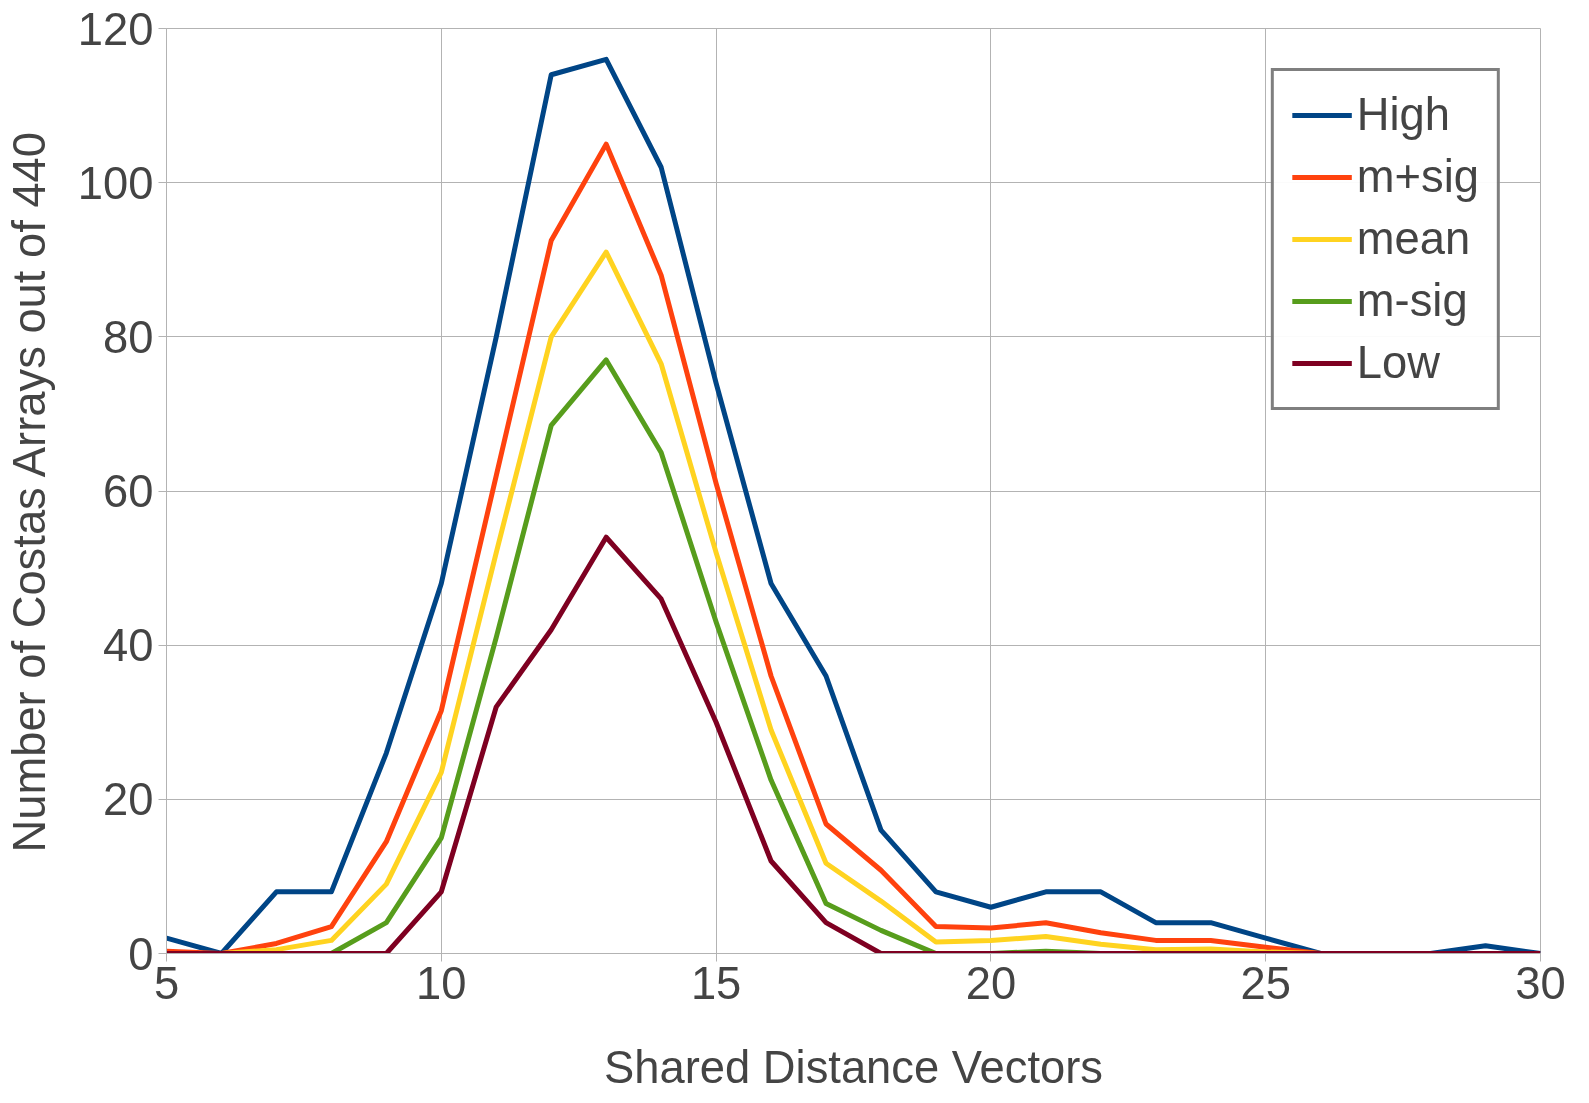 The width and height of the screenshot is (1589, 1103). Describe the element at coordinates (141, 954) in the screenshot. I see `y-tick-label: 0` at that location.